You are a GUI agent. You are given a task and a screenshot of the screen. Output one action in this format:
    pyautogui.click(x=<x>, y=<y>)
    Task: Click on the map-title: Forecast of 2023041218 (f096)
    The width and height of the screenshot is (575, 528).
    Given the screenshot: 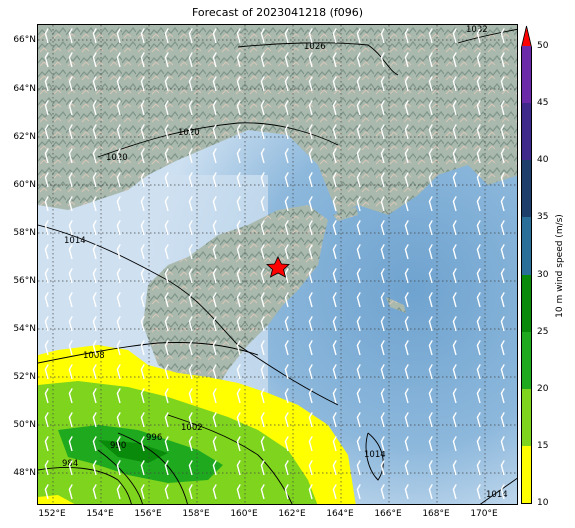 What is the action you would take?
    pyautogui.click(x=277, y=12)
    